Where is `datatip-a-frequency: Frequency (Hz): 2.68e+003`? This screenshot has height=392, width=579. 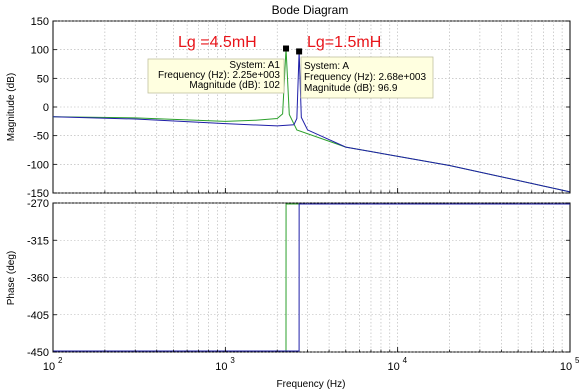
datatip-a-frequency: Frequency (Hz): 2.68e+003 is located at coordinates (365, 77).